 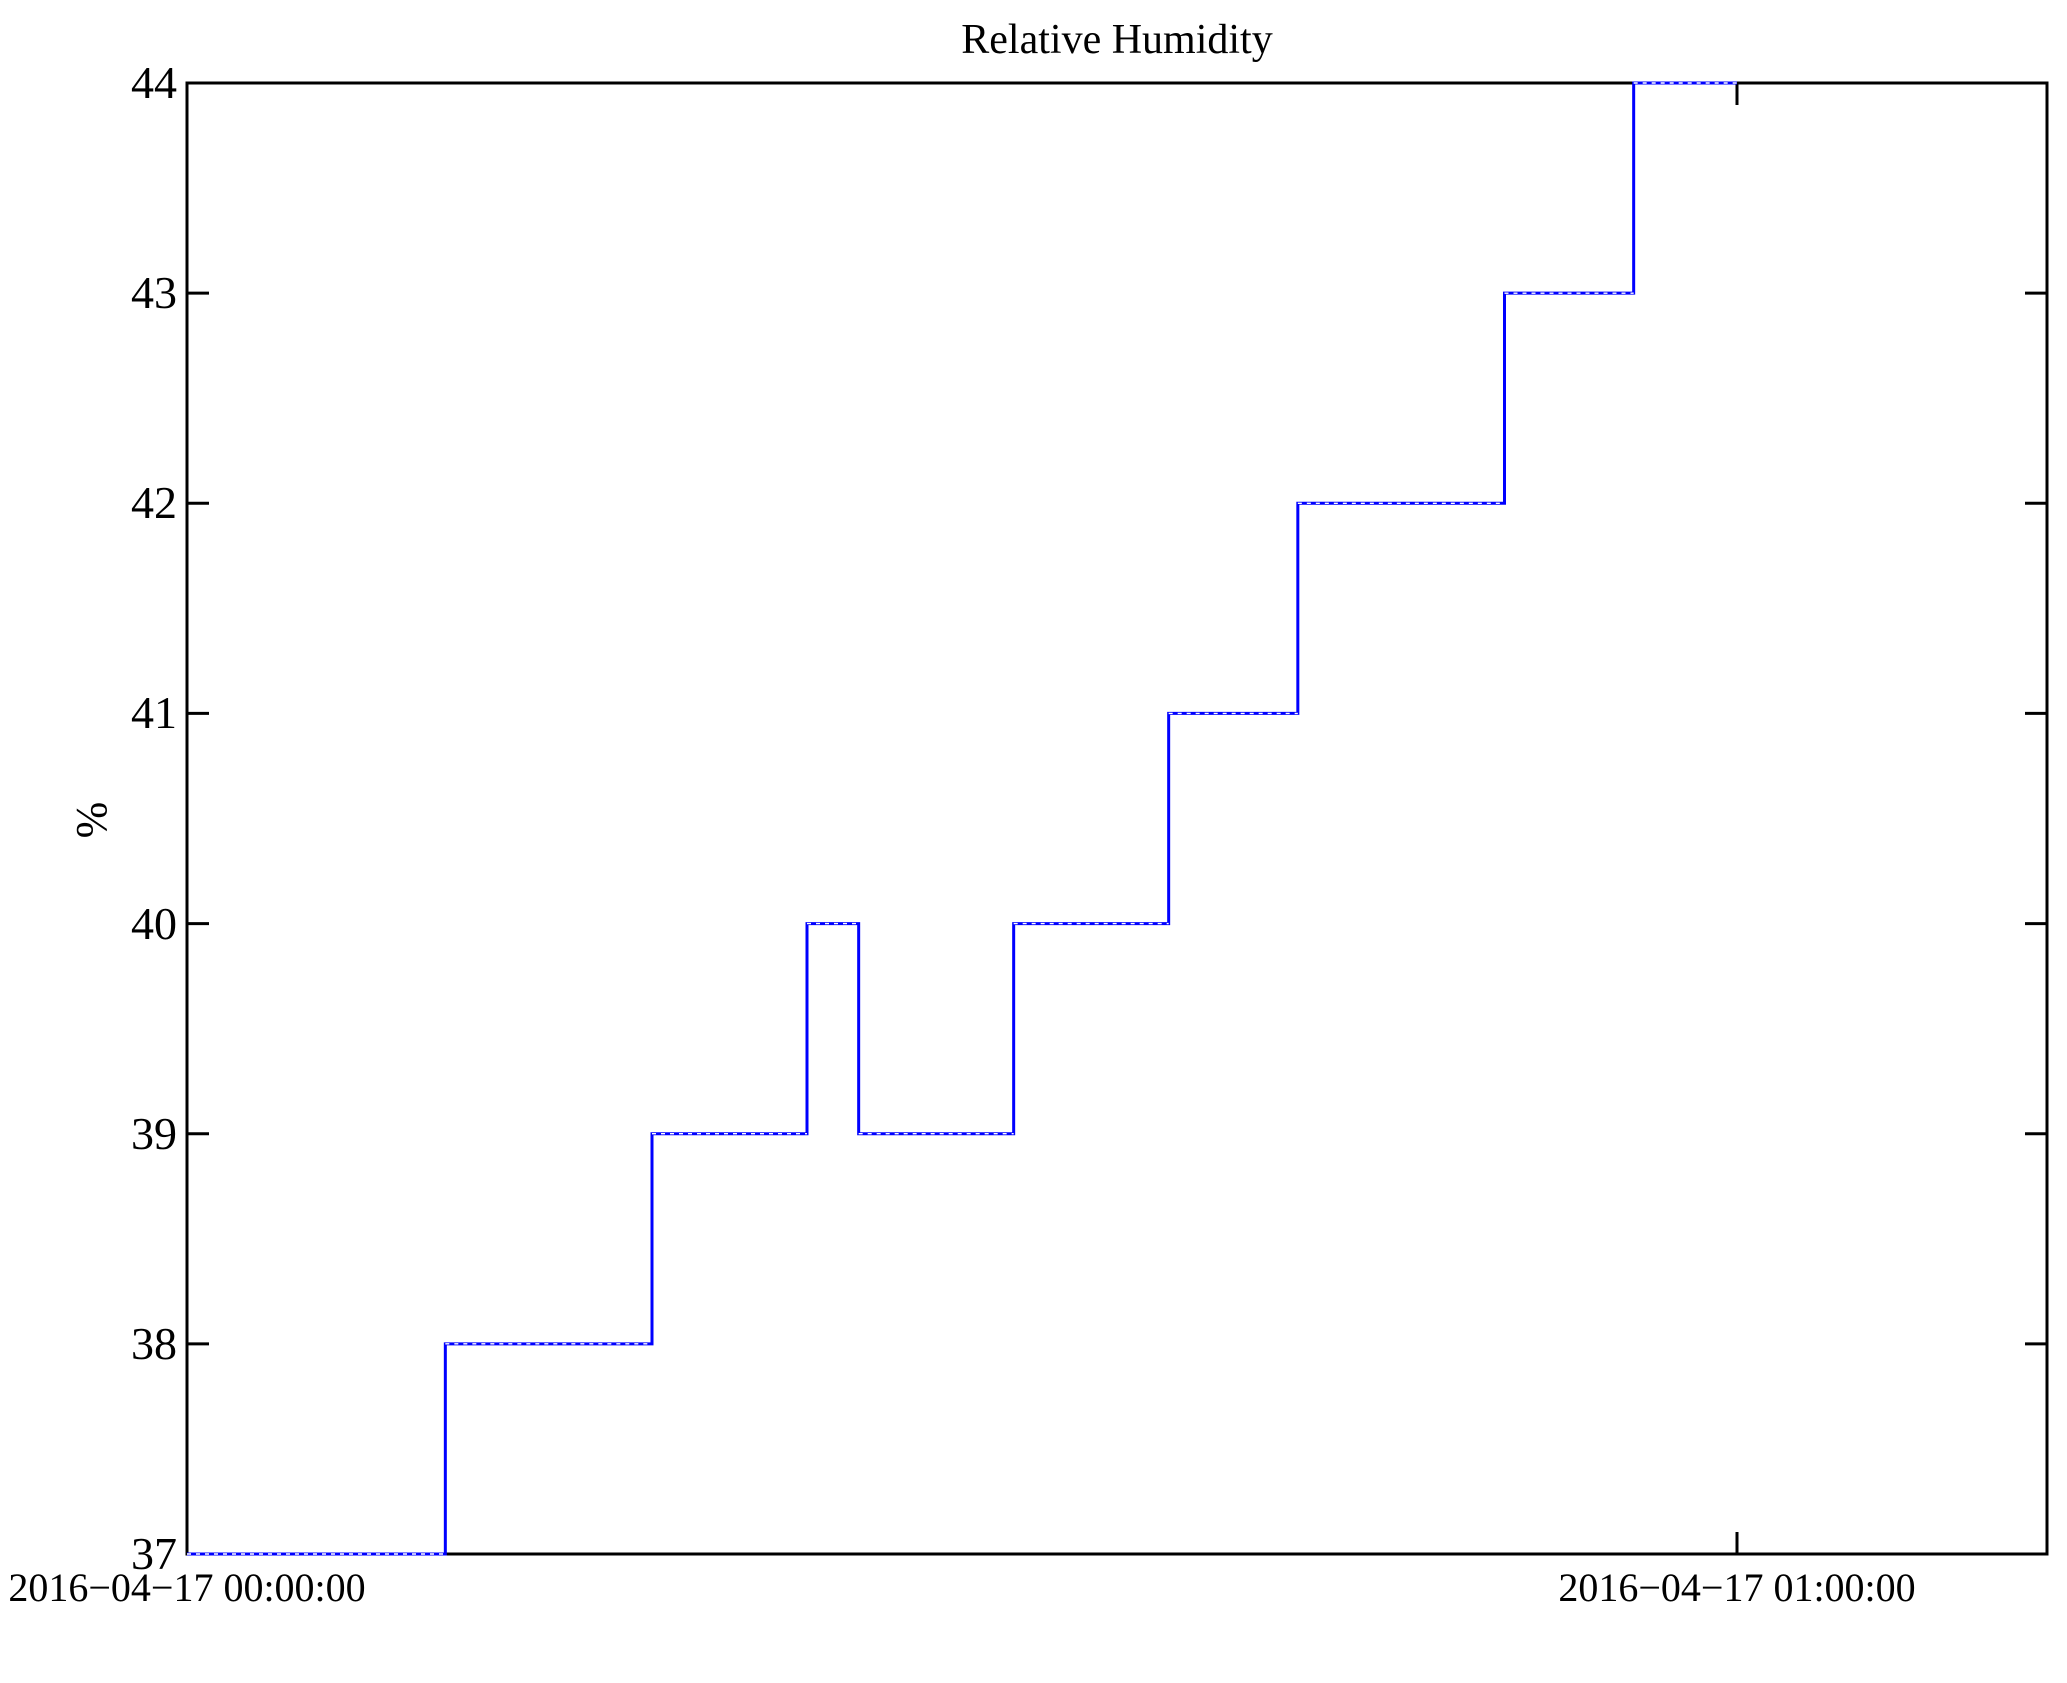 What do you see at coordinates (154, 923) in the screenshot?
I see `y-tick-label: 40` at bounding box center [154, 923].